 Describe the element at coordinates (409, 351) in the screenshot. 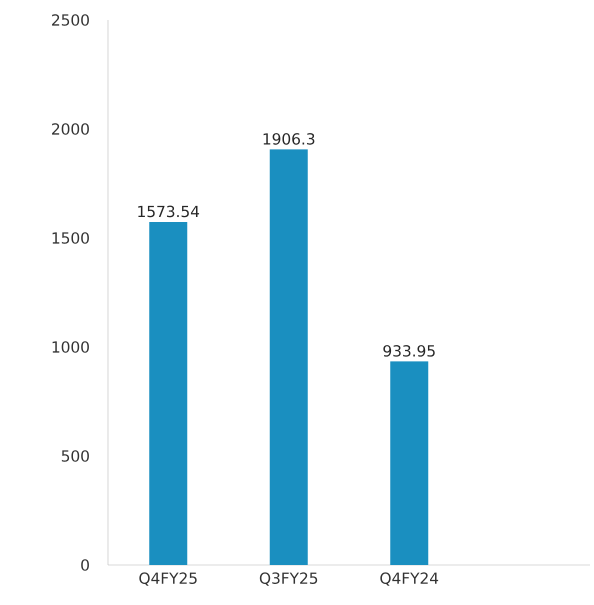

I see `data-label: 933.95` at that location.